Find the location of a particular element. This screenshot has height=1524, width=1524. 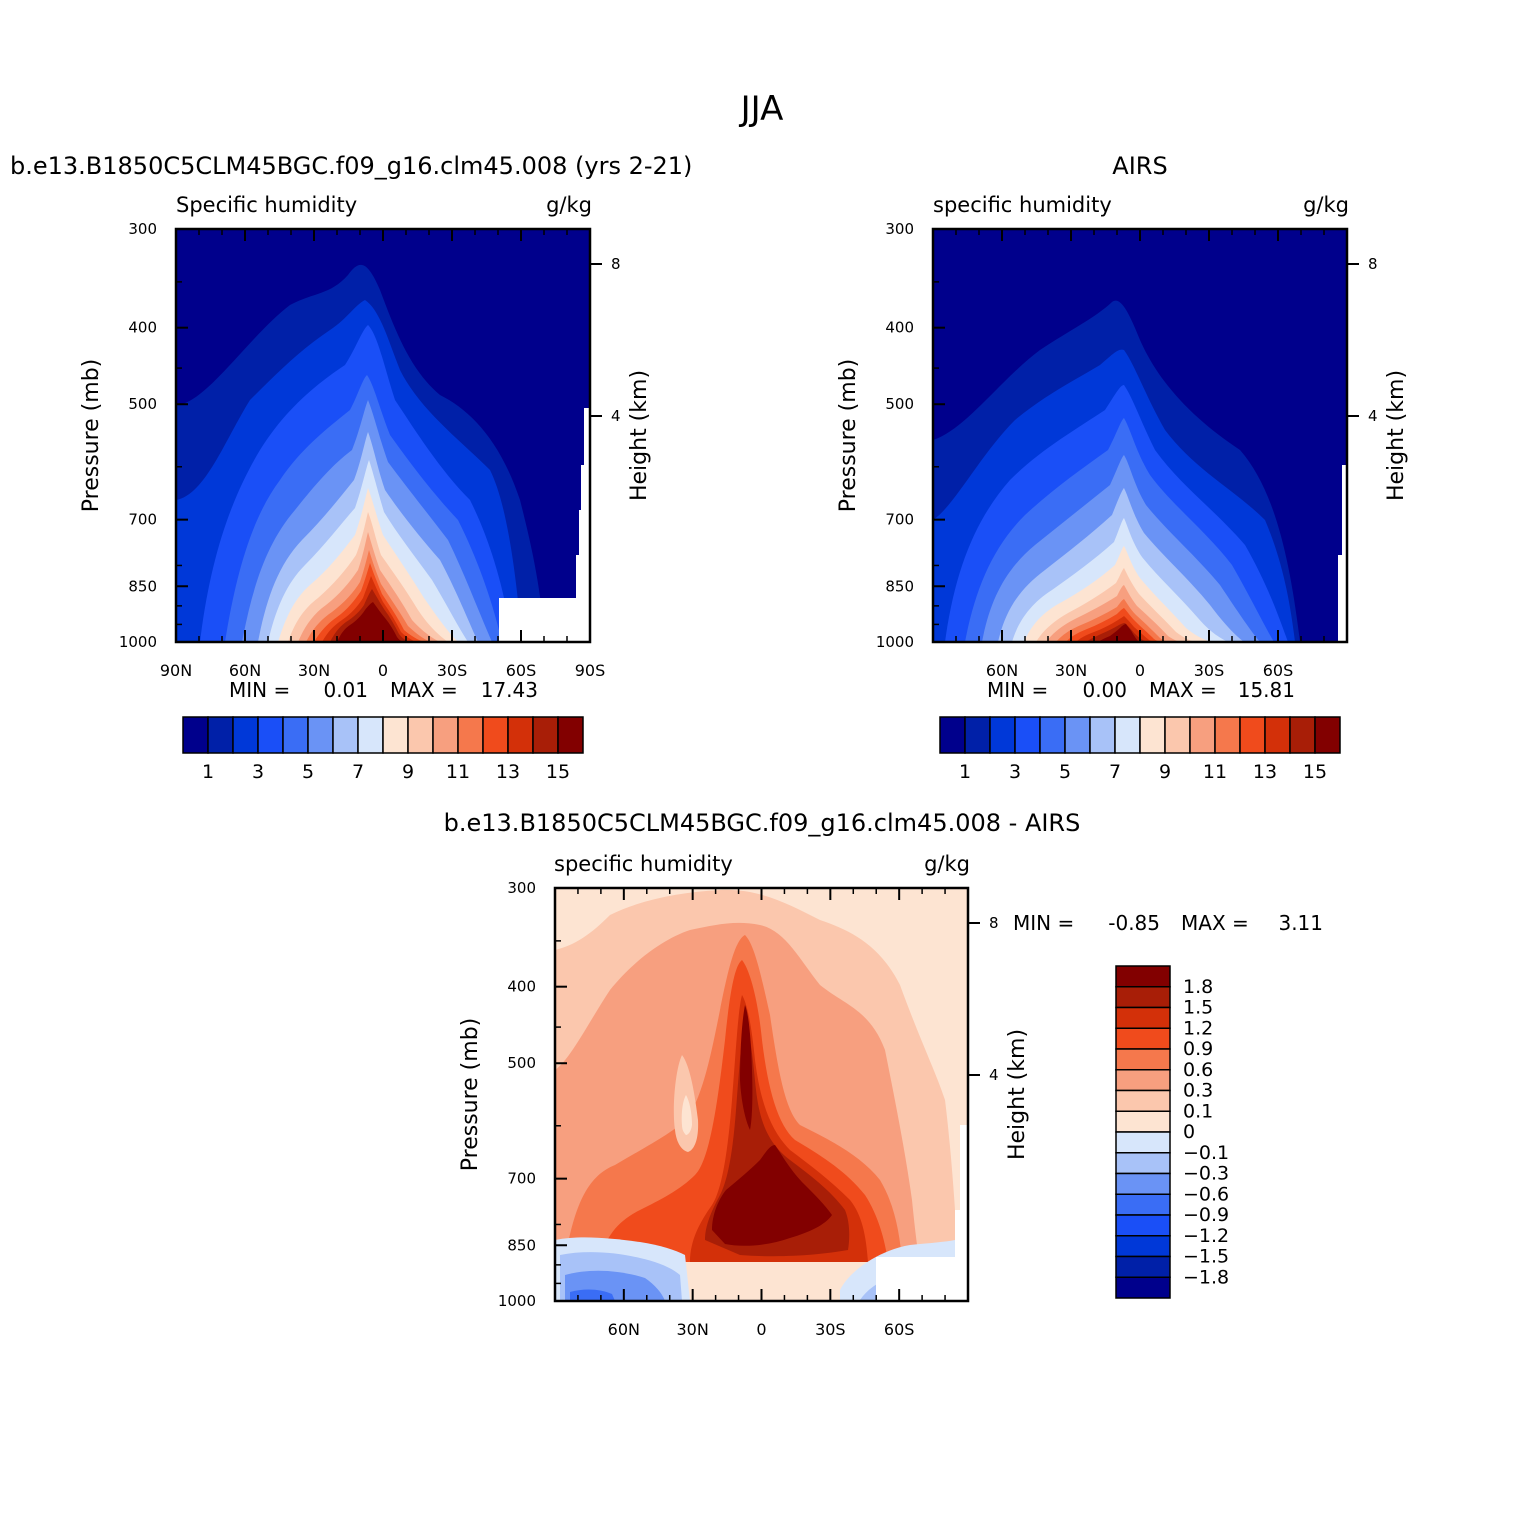

panel-model-contours is located at coordinates (383, 435).